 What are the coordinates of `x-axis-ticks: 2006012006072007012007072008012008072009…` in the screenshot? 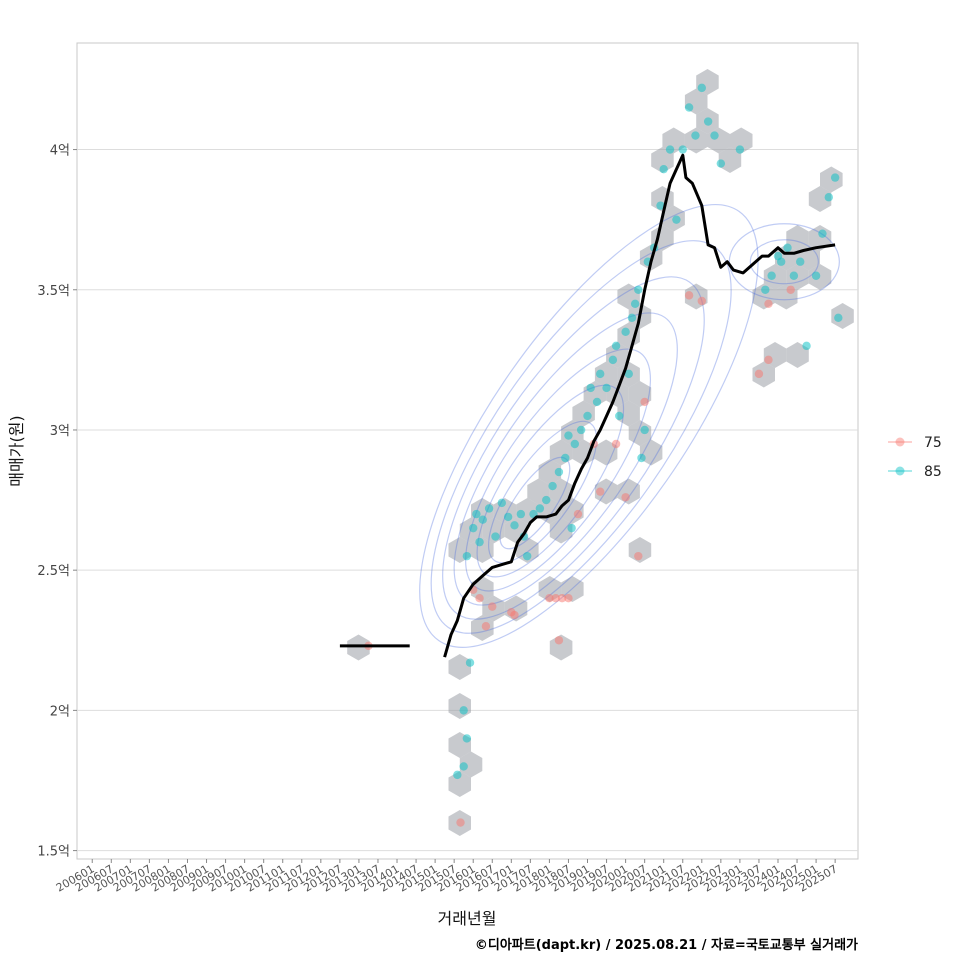 It's located at (447, 877).